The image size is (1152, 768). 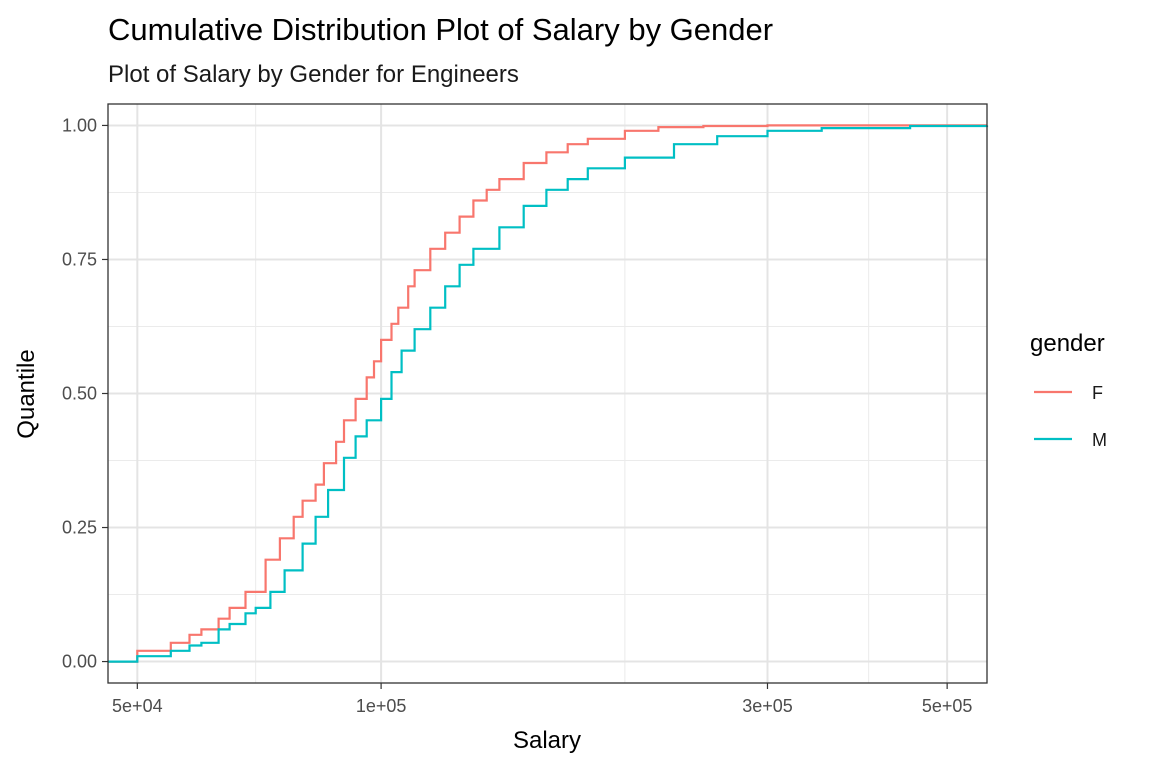 What do you see at coordinates (79, 394) in the screenshot?
I see `y-tick-label: 0.50` at bounding box center [79, 394].